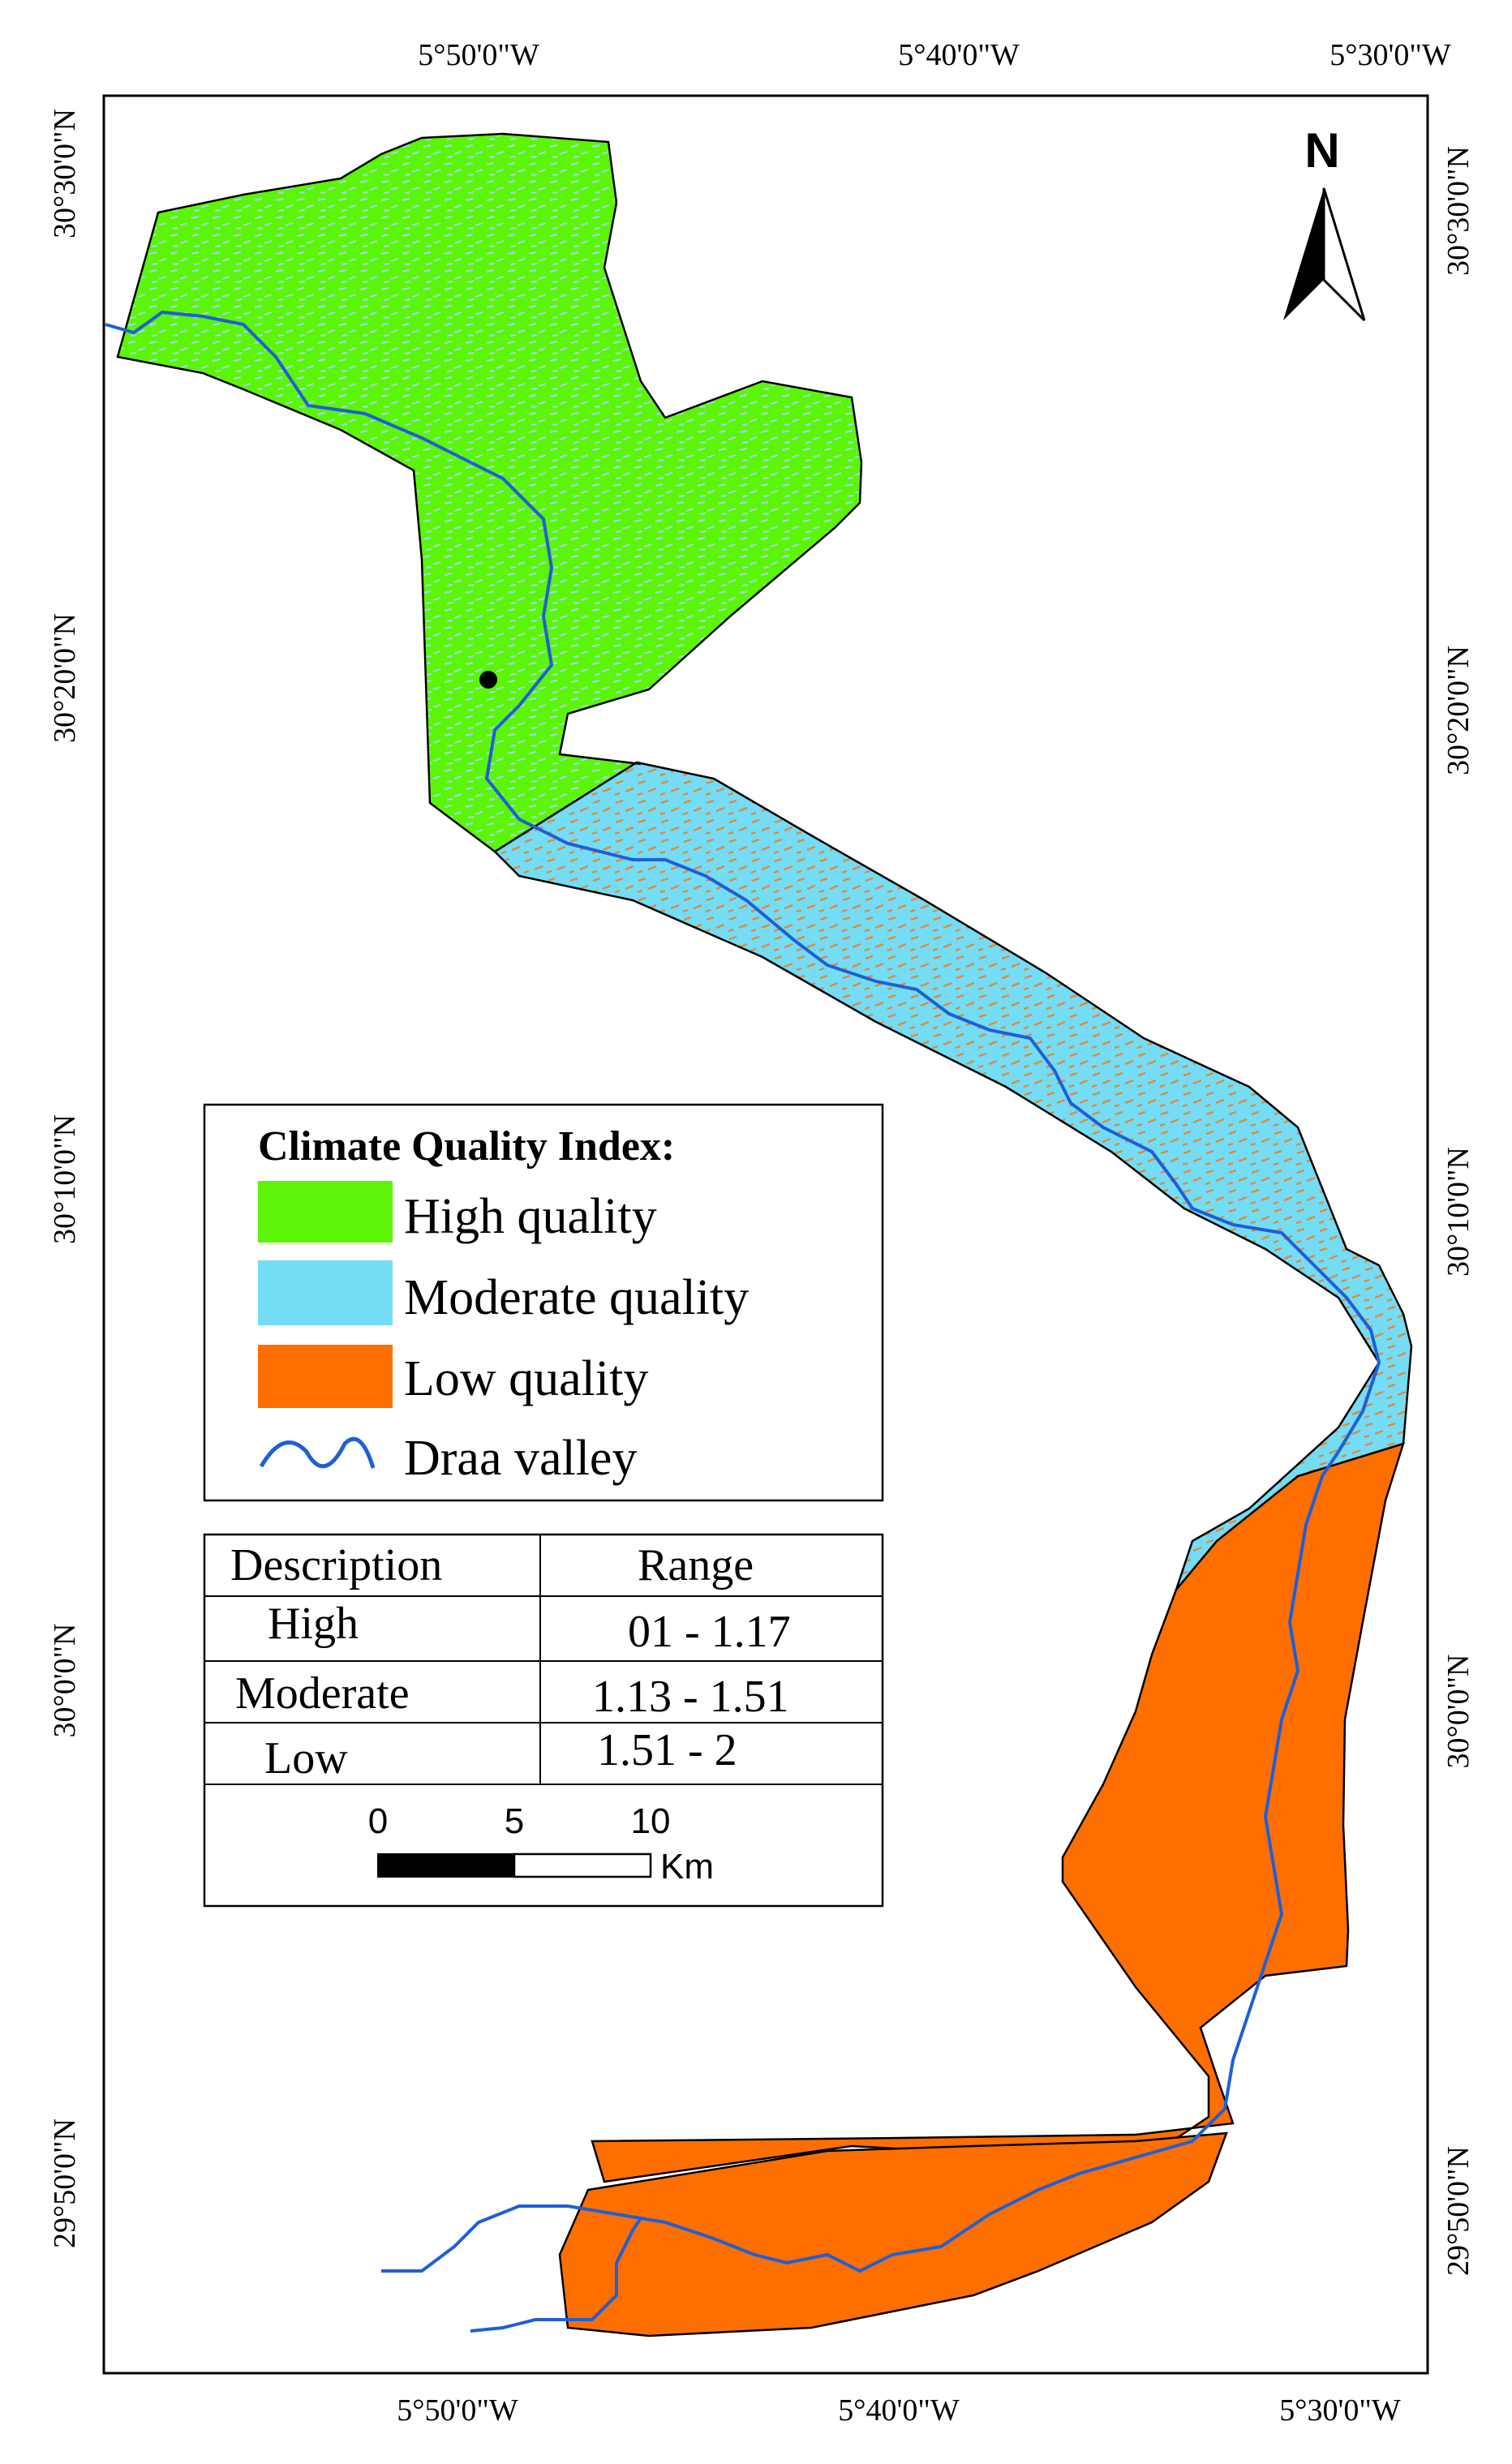 This screenshot has width=1512, height=2464. Describe the element at coordinates (687, 1867) in the screenshot. I see `scale-unit: Km` at that location.